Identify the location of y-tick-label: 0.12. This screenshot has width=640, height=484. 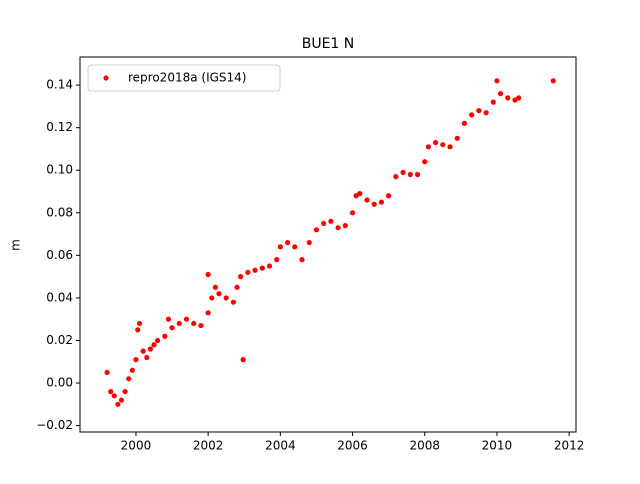
(59, 127).